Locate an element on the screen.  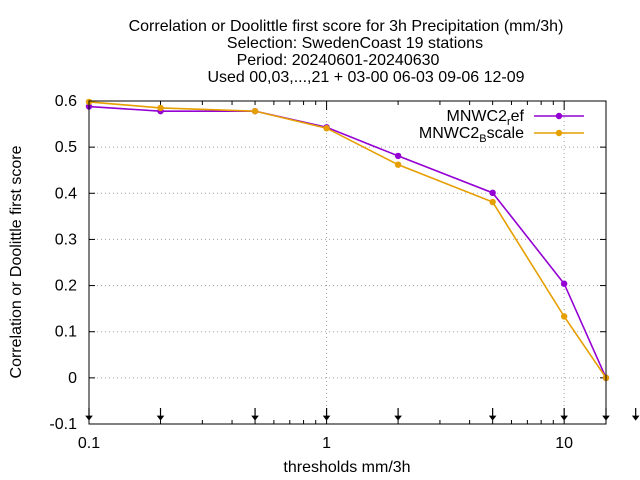
y-axis-label: Correlation or Doolittle first score is located at coordinates (16, 261).